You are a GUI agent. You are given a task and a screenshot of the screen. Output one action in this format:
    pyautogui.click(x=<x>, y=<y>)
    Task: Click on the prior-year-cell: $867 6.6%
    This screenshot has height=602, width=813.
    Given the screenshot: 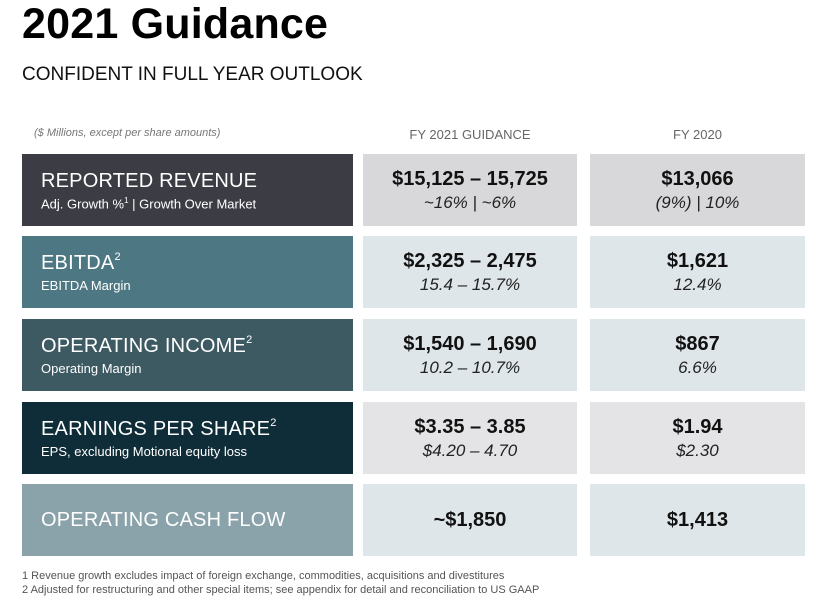 What is the action you would take?
    pyautogui.click(x=697, y=355)
    